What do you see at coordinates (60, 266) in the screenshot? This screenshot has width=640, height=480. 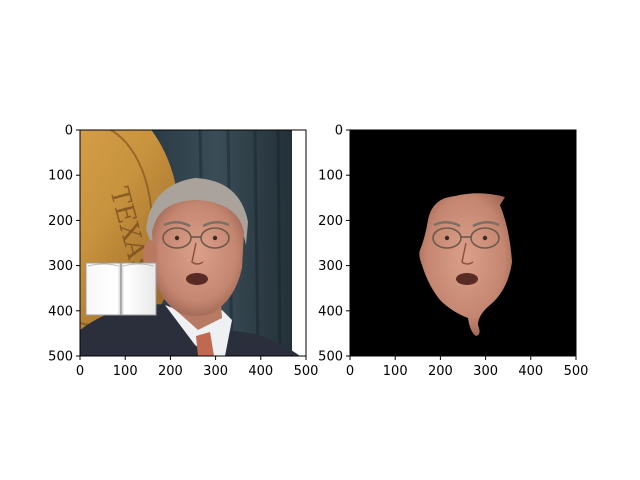 I see `left-ytick-label: 300` at bounding box center [60, 266].